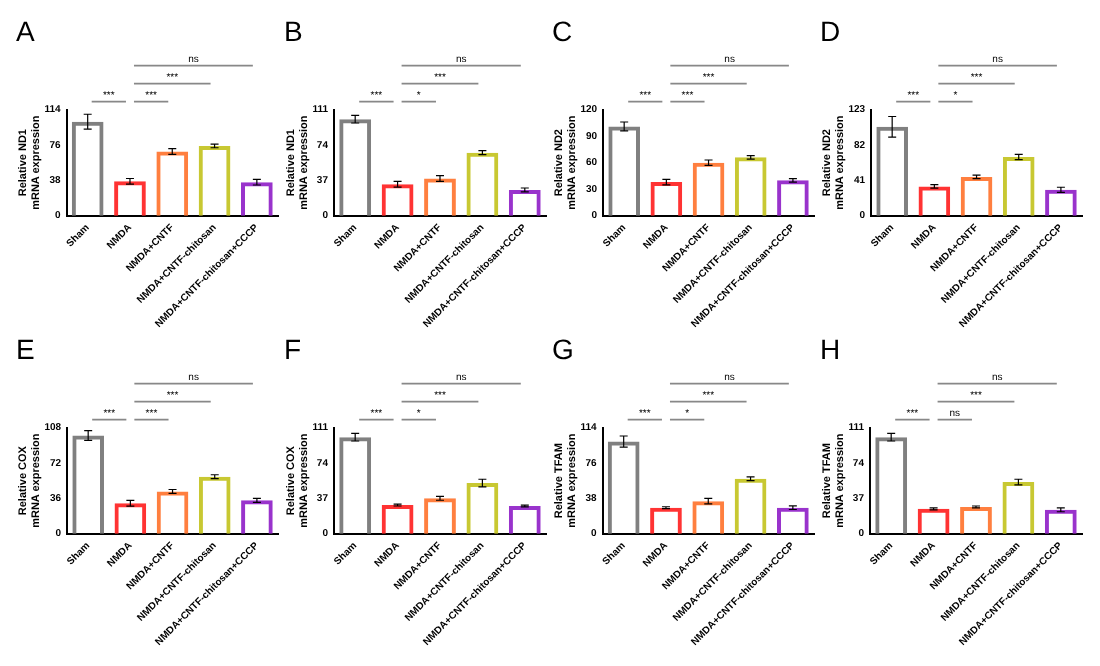 This screenshot has width=1100, height=666. I want to click on chart-title: F, so click(293, 348).